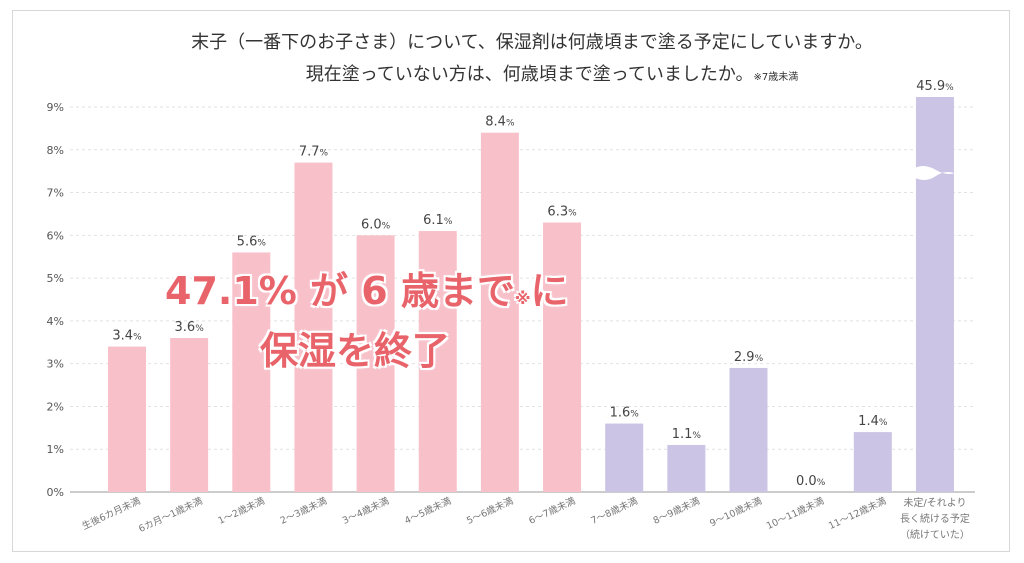  What do you see at coordinates (687, 434) in the screenshot?
I see `data-label: 1.1%` at bounding box center [687, 434].